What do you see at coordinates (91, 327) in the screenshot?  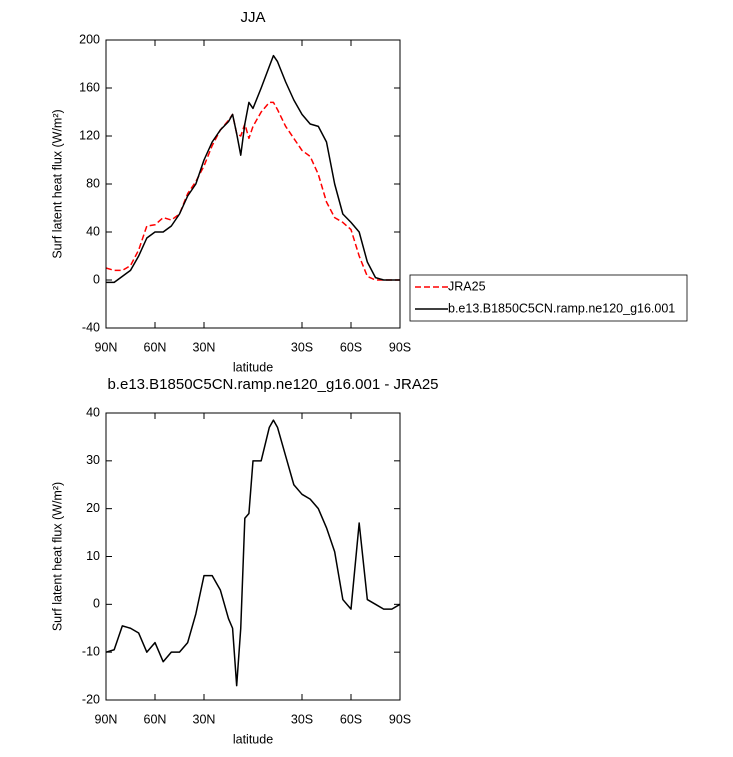 I see `y-tick-label: -40` at bounding box center [91, 327].